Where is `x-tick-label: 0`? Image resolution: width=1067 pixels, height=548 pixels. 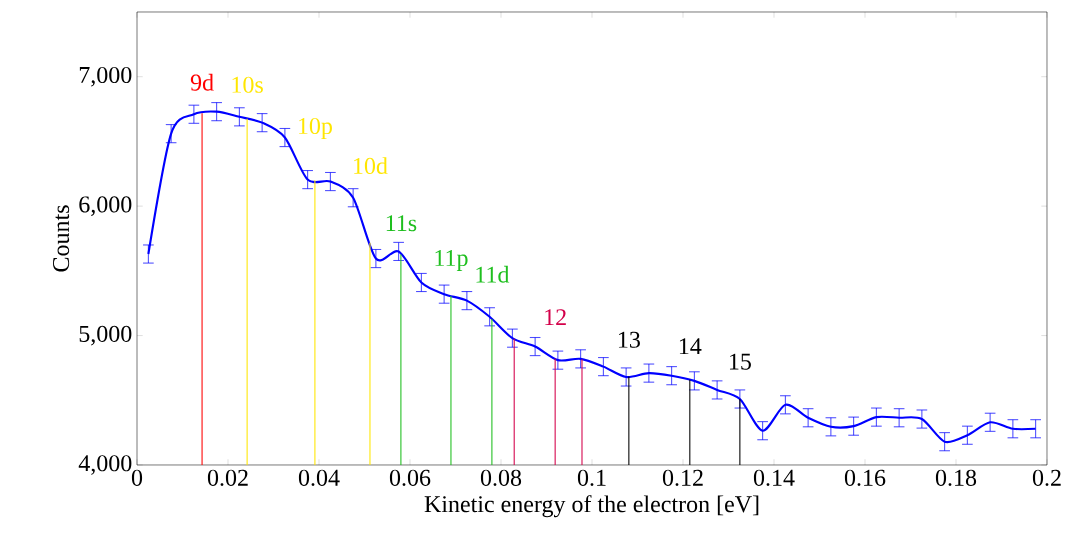 x-tick-label: 0 is located at coordinates (137, 477).